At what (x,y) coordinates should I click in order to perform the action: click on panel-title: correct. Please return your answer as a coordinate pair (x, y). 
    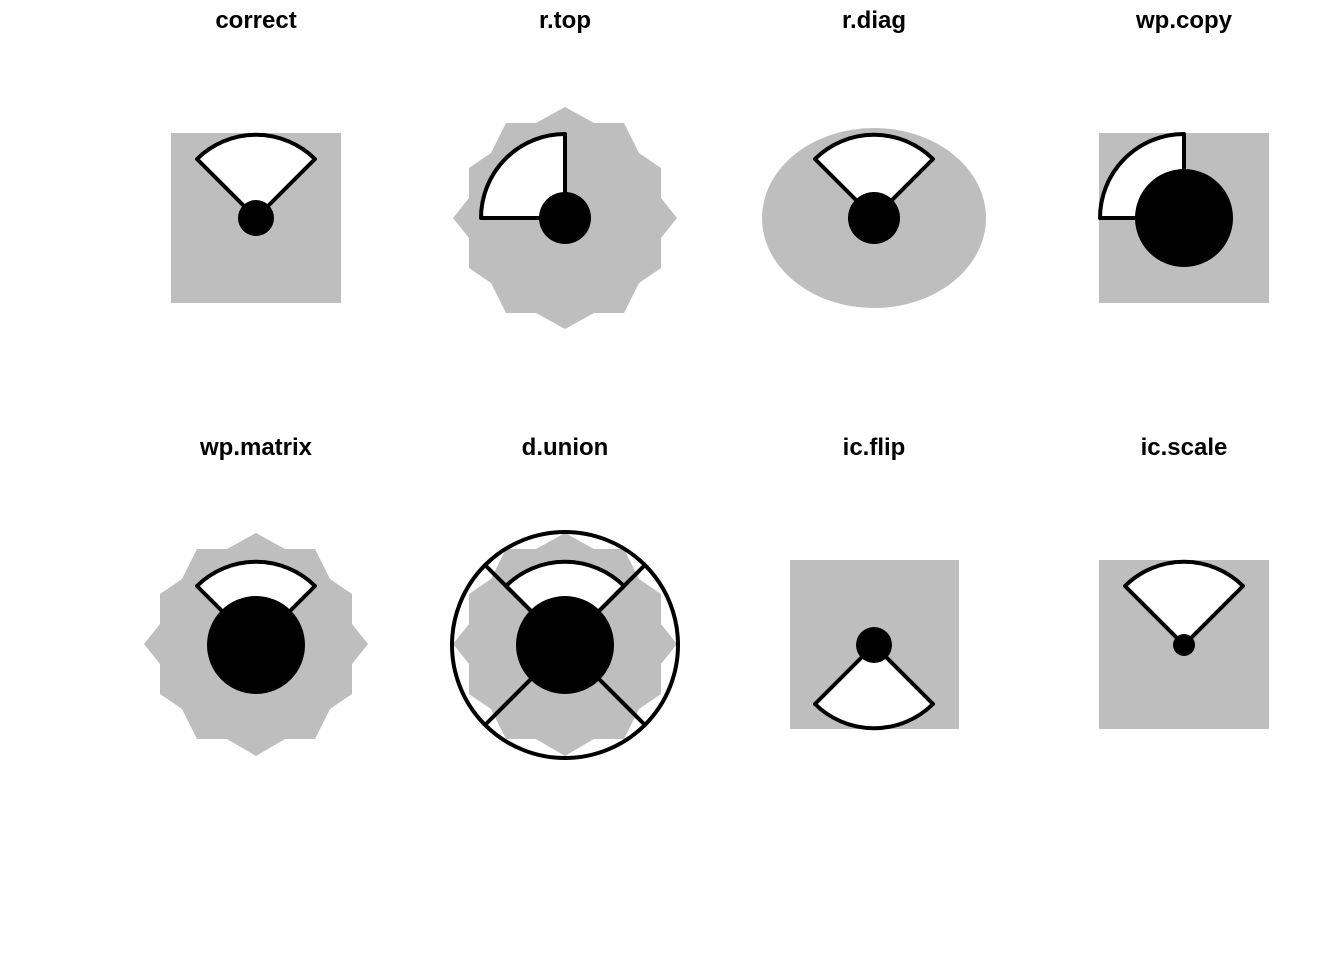
    Looking at the image, I should click on (255, 20).